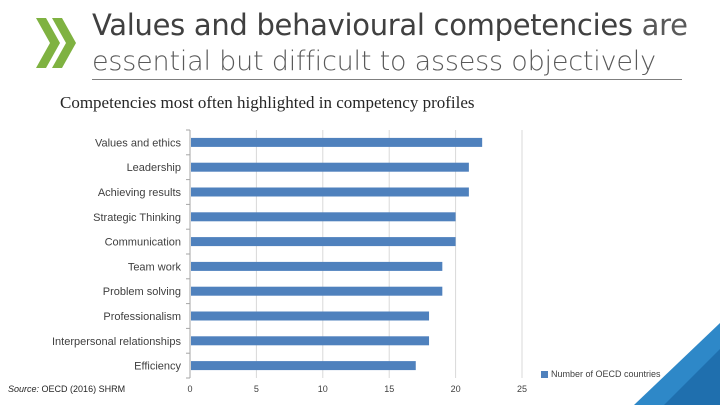 The height and width of the screenshot is (405, 720). I want to click on x-tick-label: 25, so click(522, 389).